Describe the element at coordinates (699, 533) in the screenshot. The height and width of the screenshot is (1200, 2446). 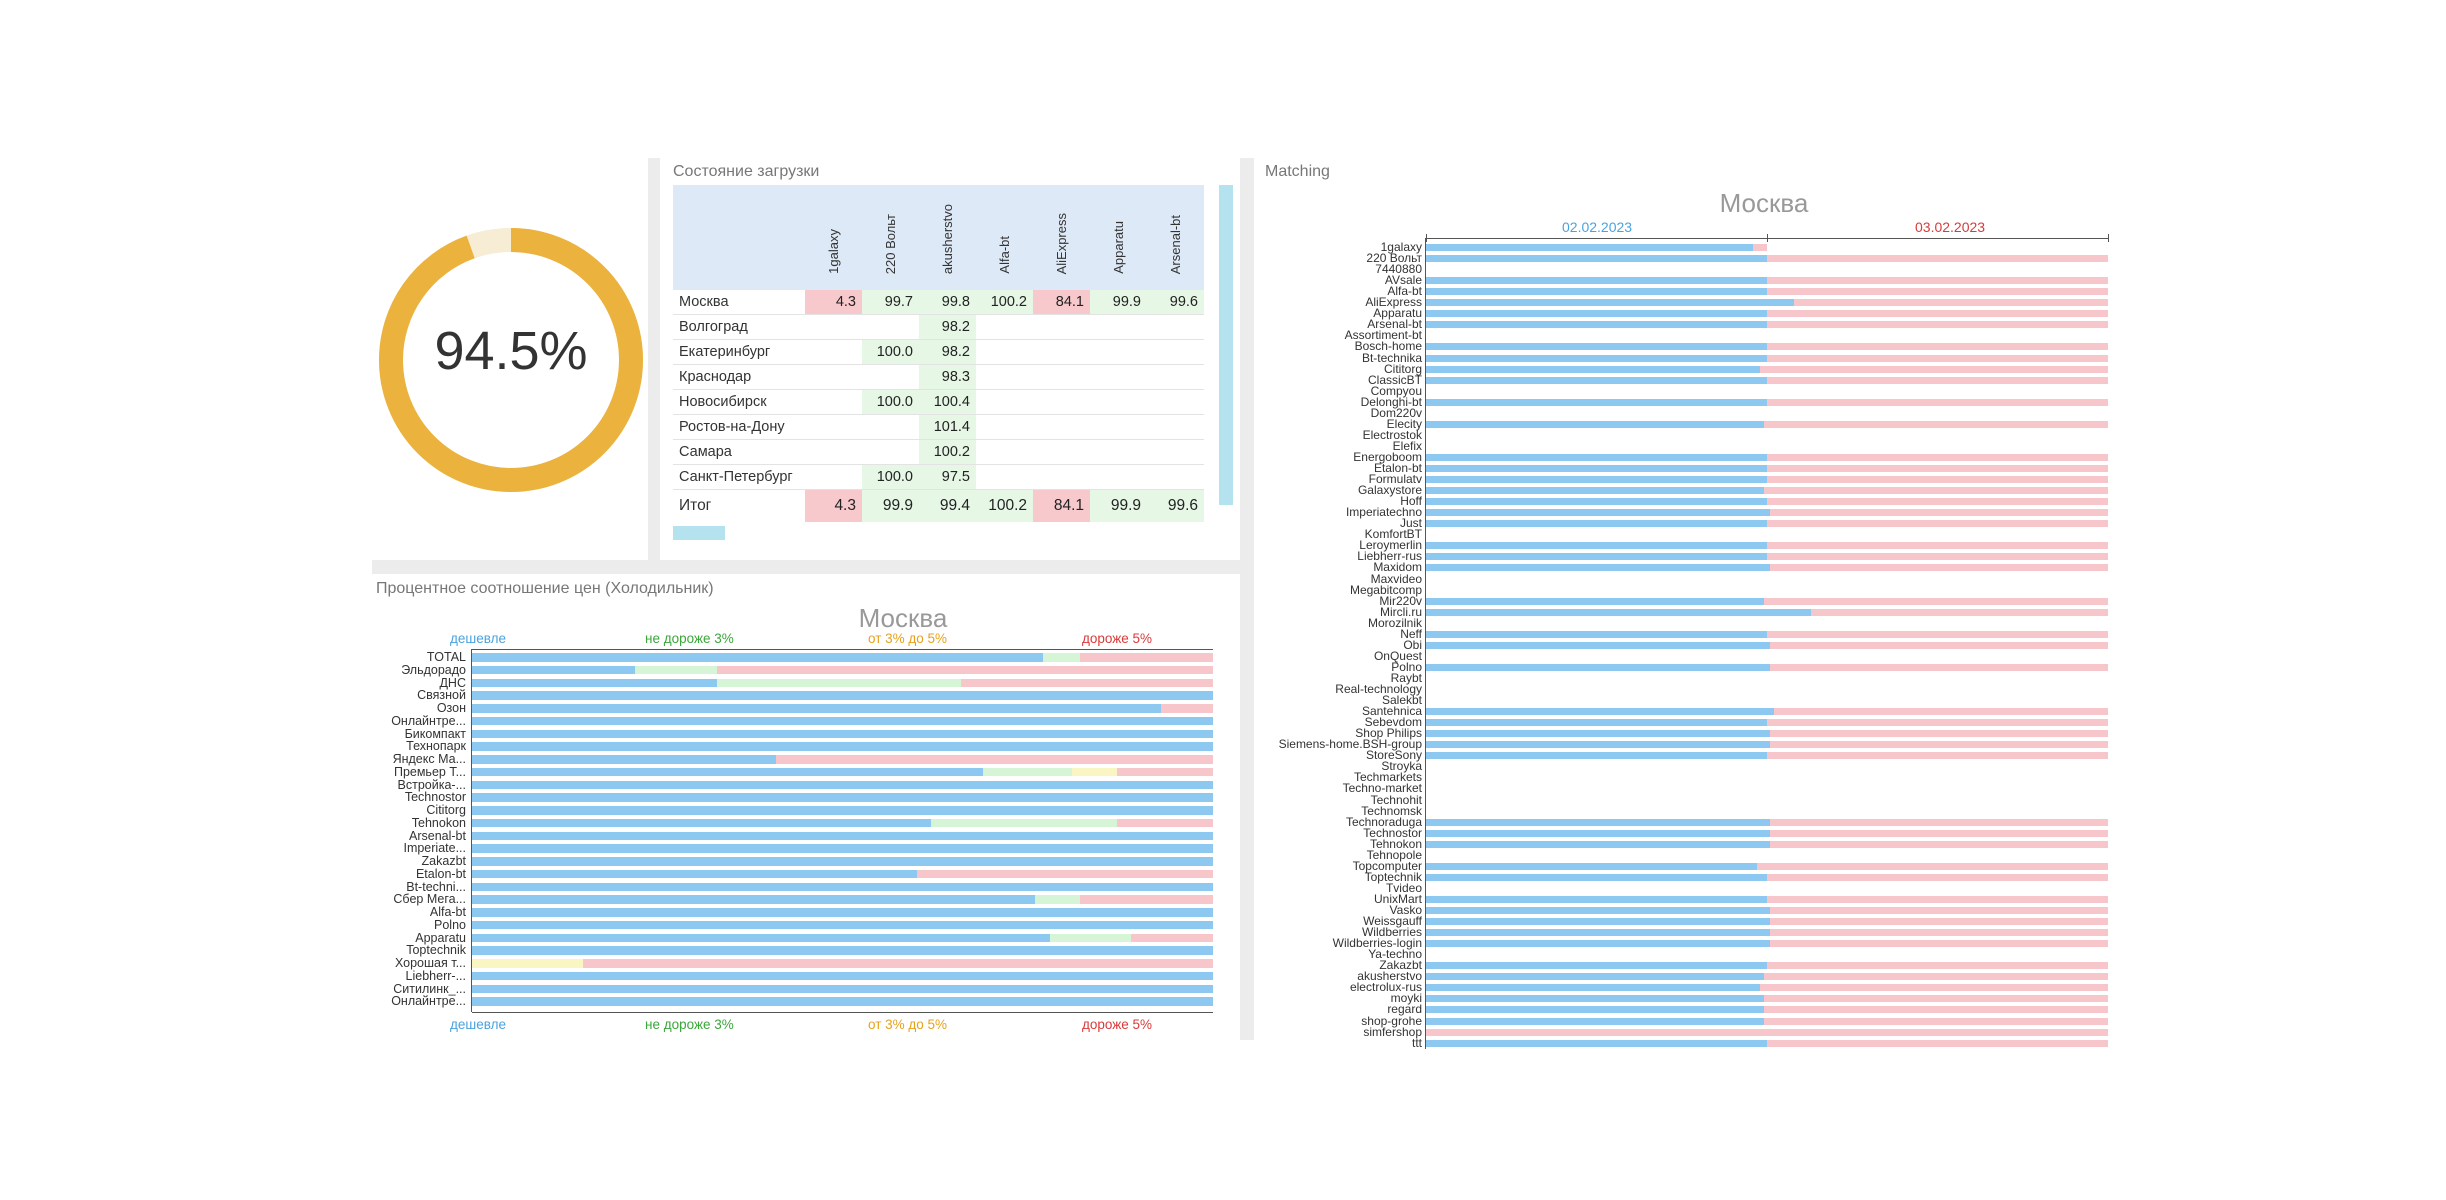
I see `status-table-horizontal-scrollbar` at that location.